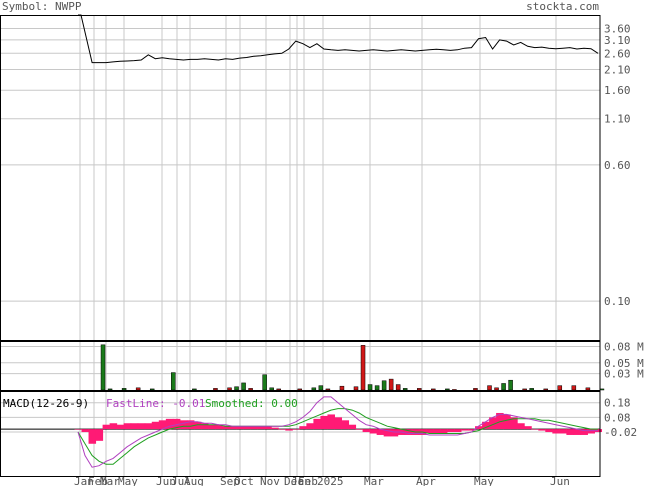 Image resolution: width=655 pixels, height=486 pixels. I want to click on volume-panel, so click(352, 367).